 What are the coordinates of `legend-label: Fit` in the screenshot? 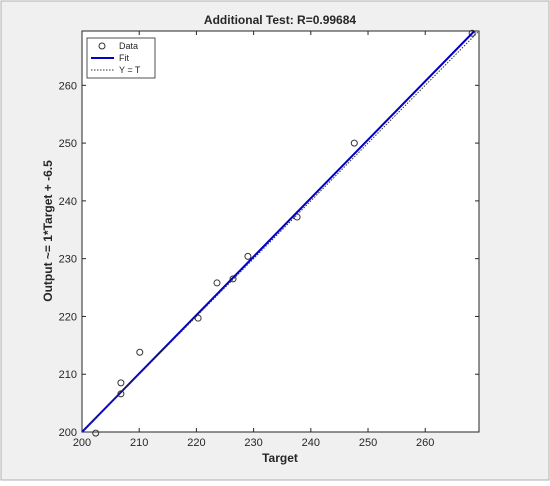 It's located at (124, 58).